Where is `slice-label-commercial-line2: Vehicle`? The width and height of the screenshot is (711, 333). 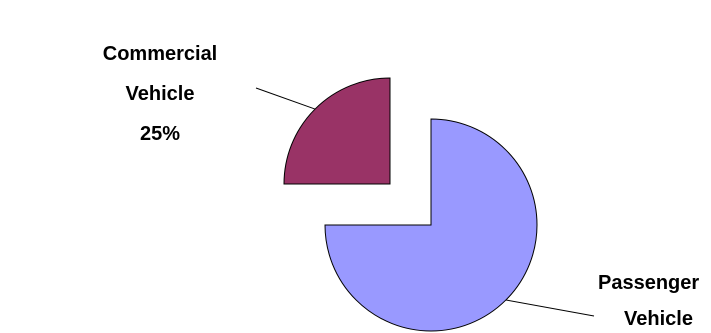 slice-label-commercial-line2: Vehicle is located at coordinates (160, 94).